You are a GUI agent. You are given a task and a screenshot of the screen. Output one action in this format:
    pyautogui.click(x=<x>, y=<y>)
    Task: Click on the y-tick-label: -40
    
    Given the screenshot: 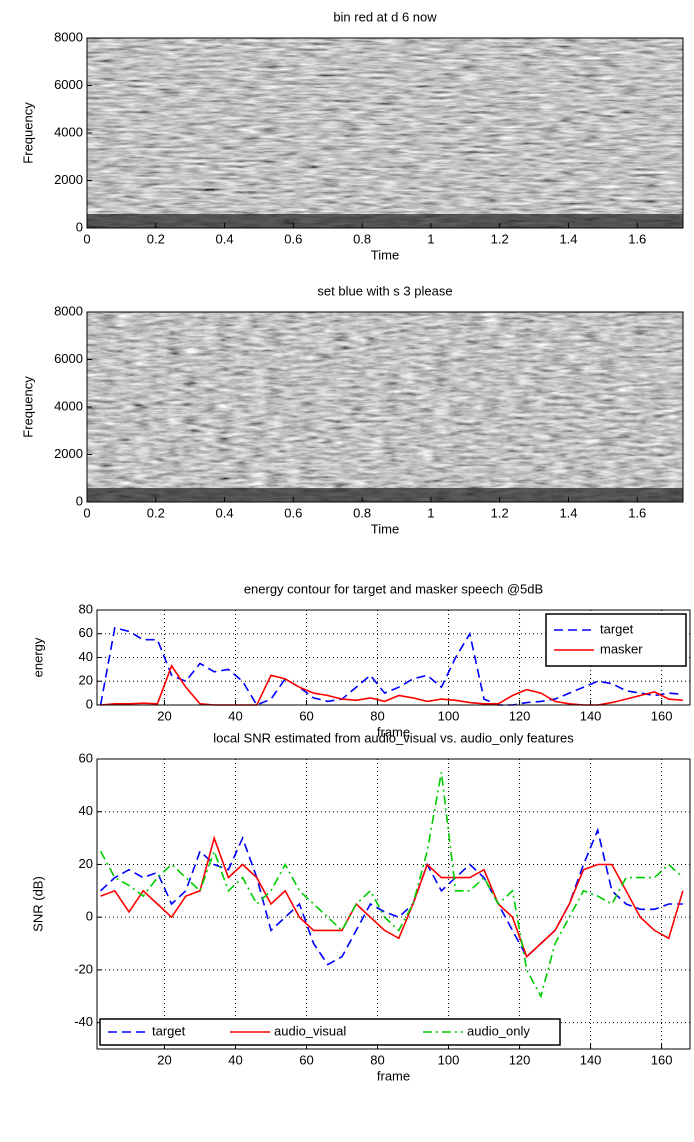 What is the action you would take?
    pyautogui.click(x=83, y=1021)
    